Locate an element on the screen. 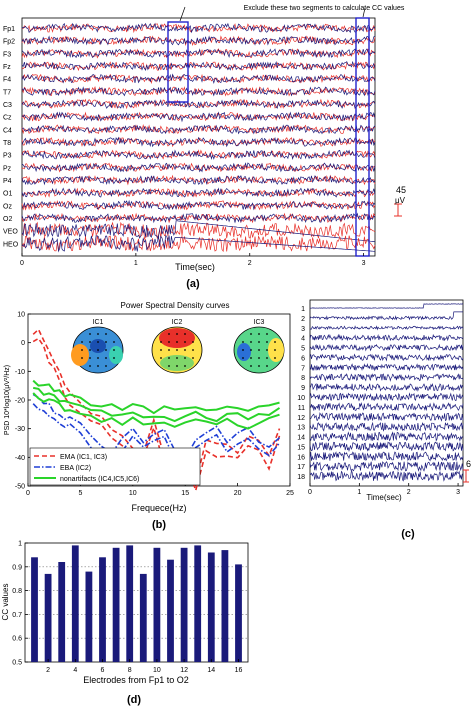 The height and width of the screenshot is (707, 474). topomap-ic1-center is located at coordinates (98, 346).